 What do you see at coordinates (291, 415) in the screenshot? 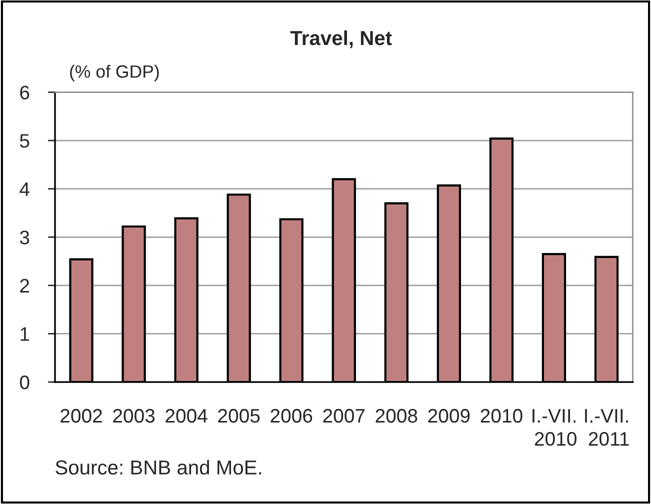
I see `x-tick-label: 2006` at bounding box center [291, 415].